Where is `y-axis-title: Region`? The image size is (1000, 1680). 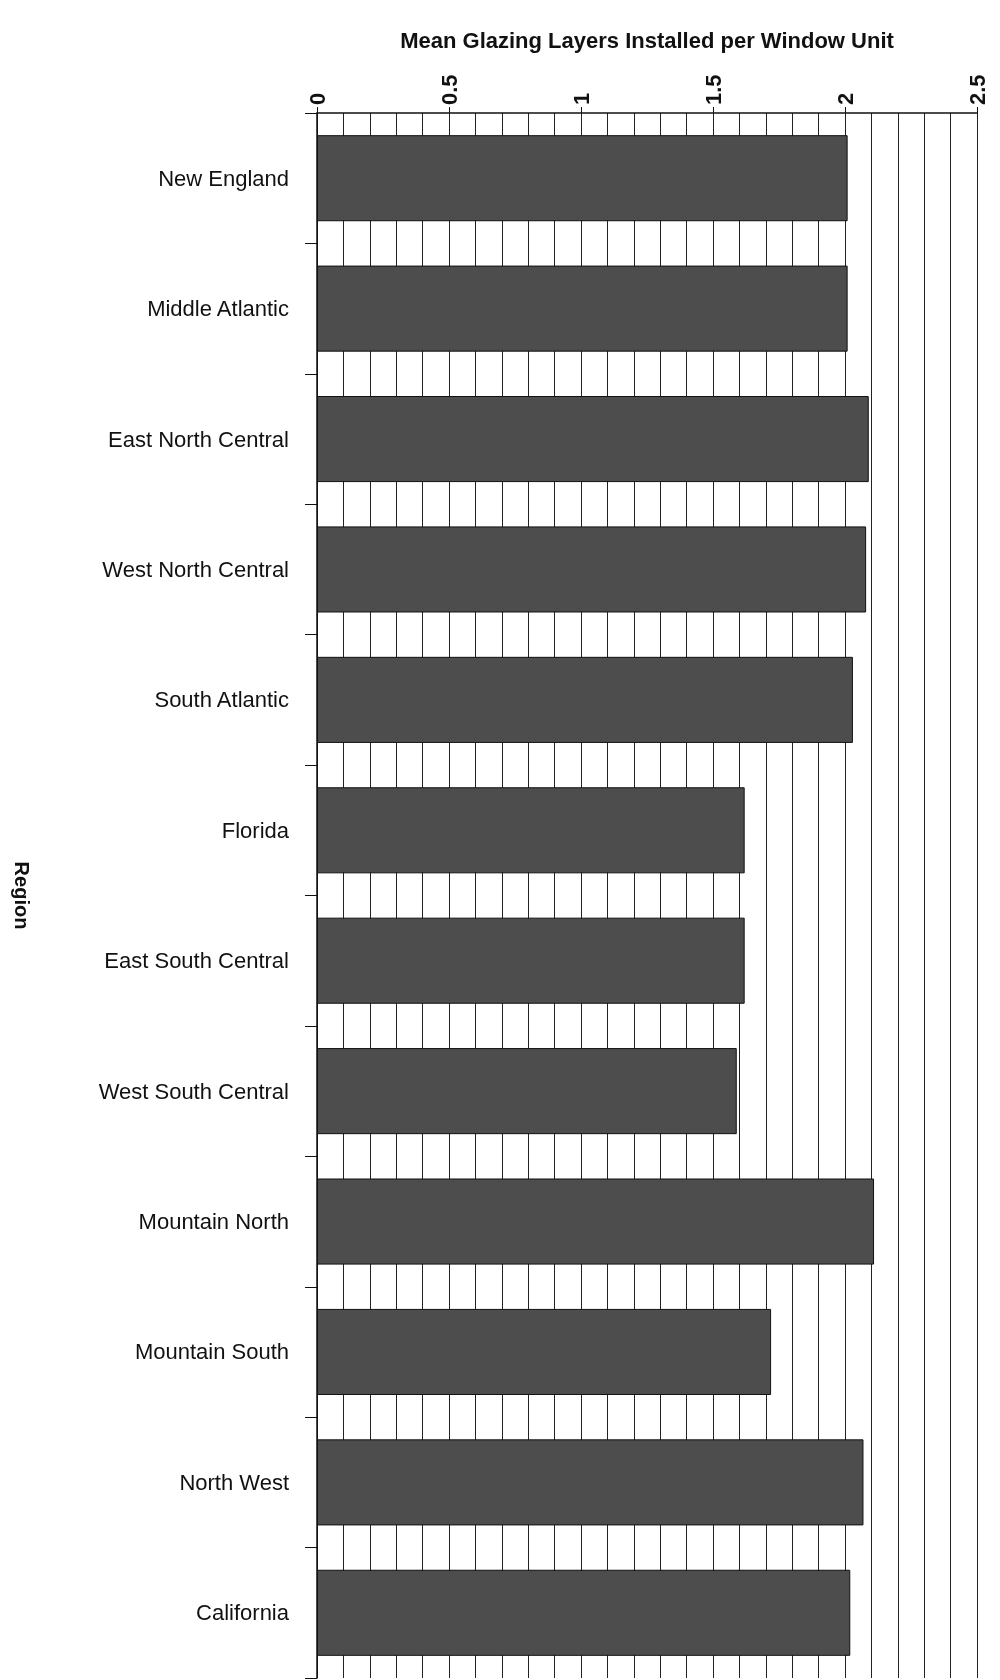
y-axis-title: Region is located at coordinates (22, 895).